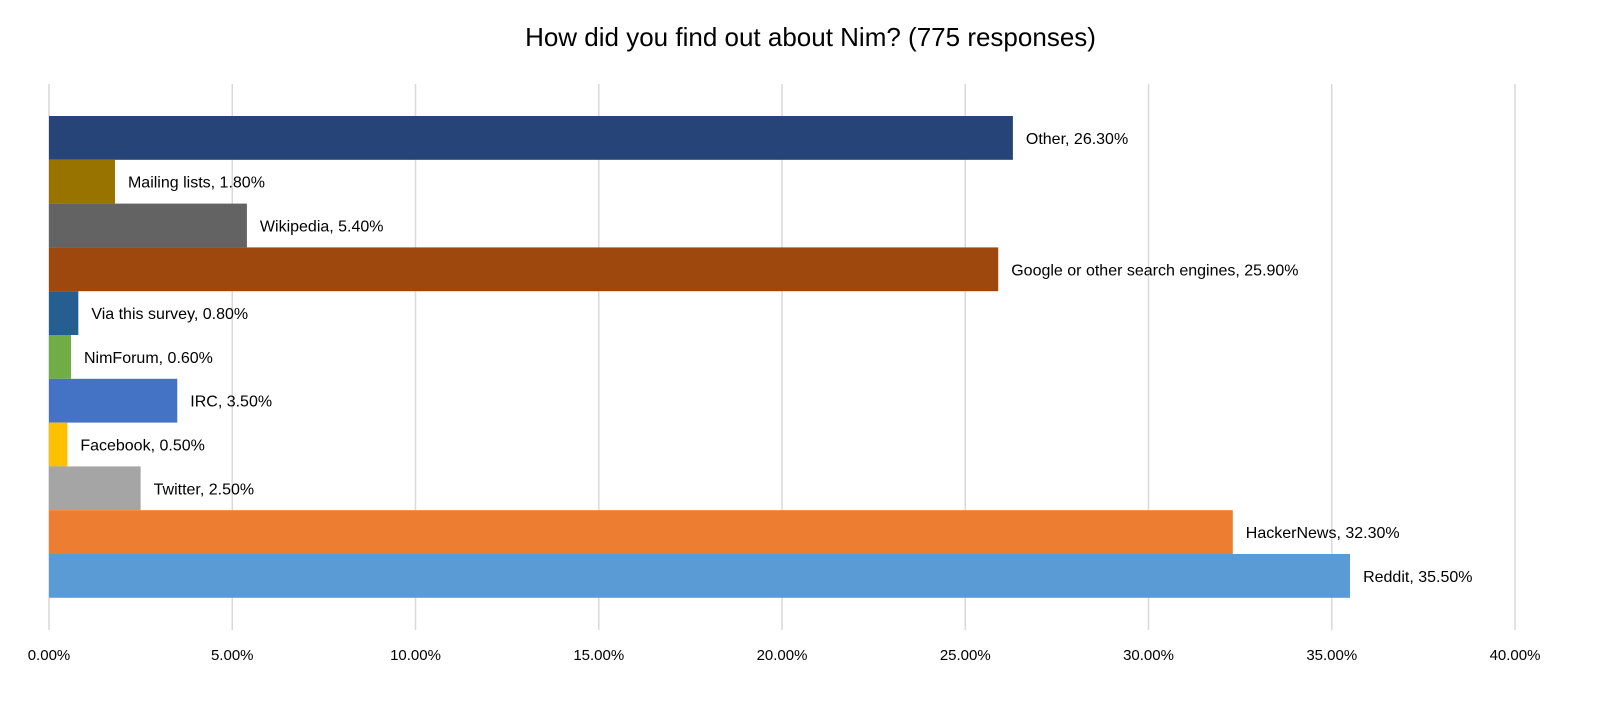 Image resolution: width=1621 pixels, height=701 pixels. Describe the element at coordinates (169, 314) in the screenshot. I see `data-label: Via this survey, 0.80%` at that location.